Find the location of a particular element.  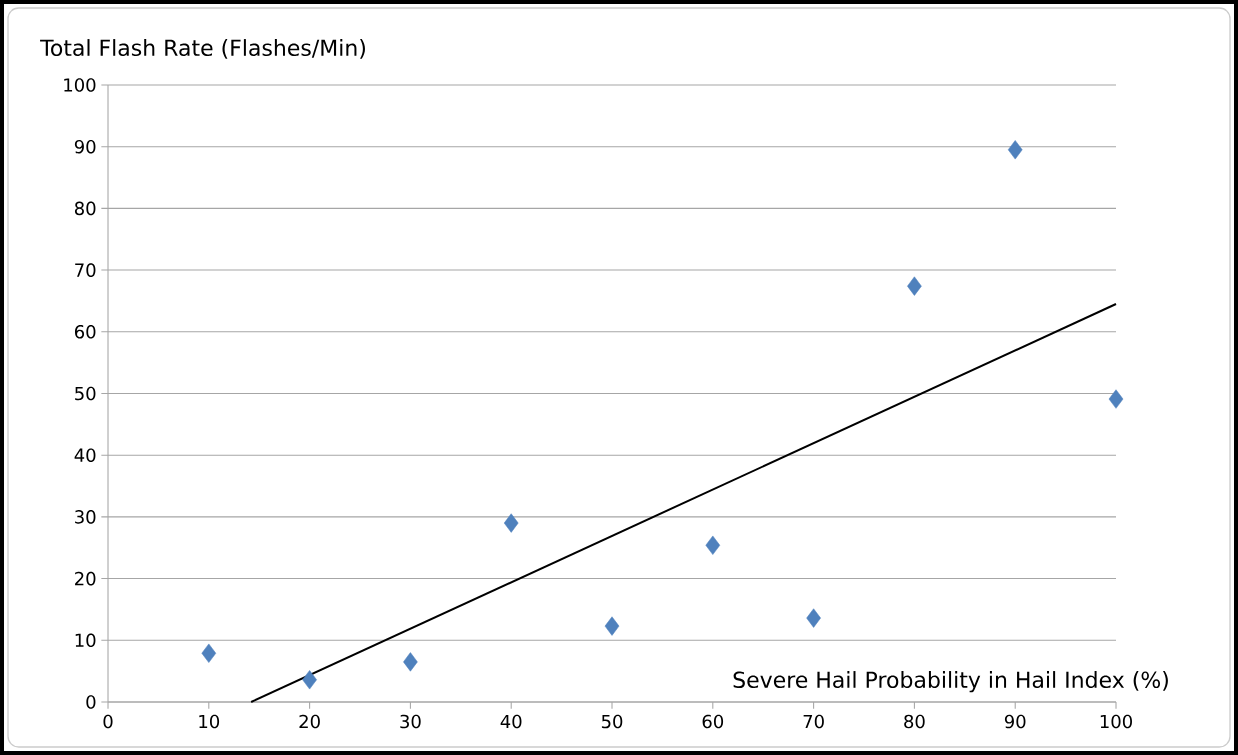

x-tick-label: 70 is located at coordinates (813, 721).